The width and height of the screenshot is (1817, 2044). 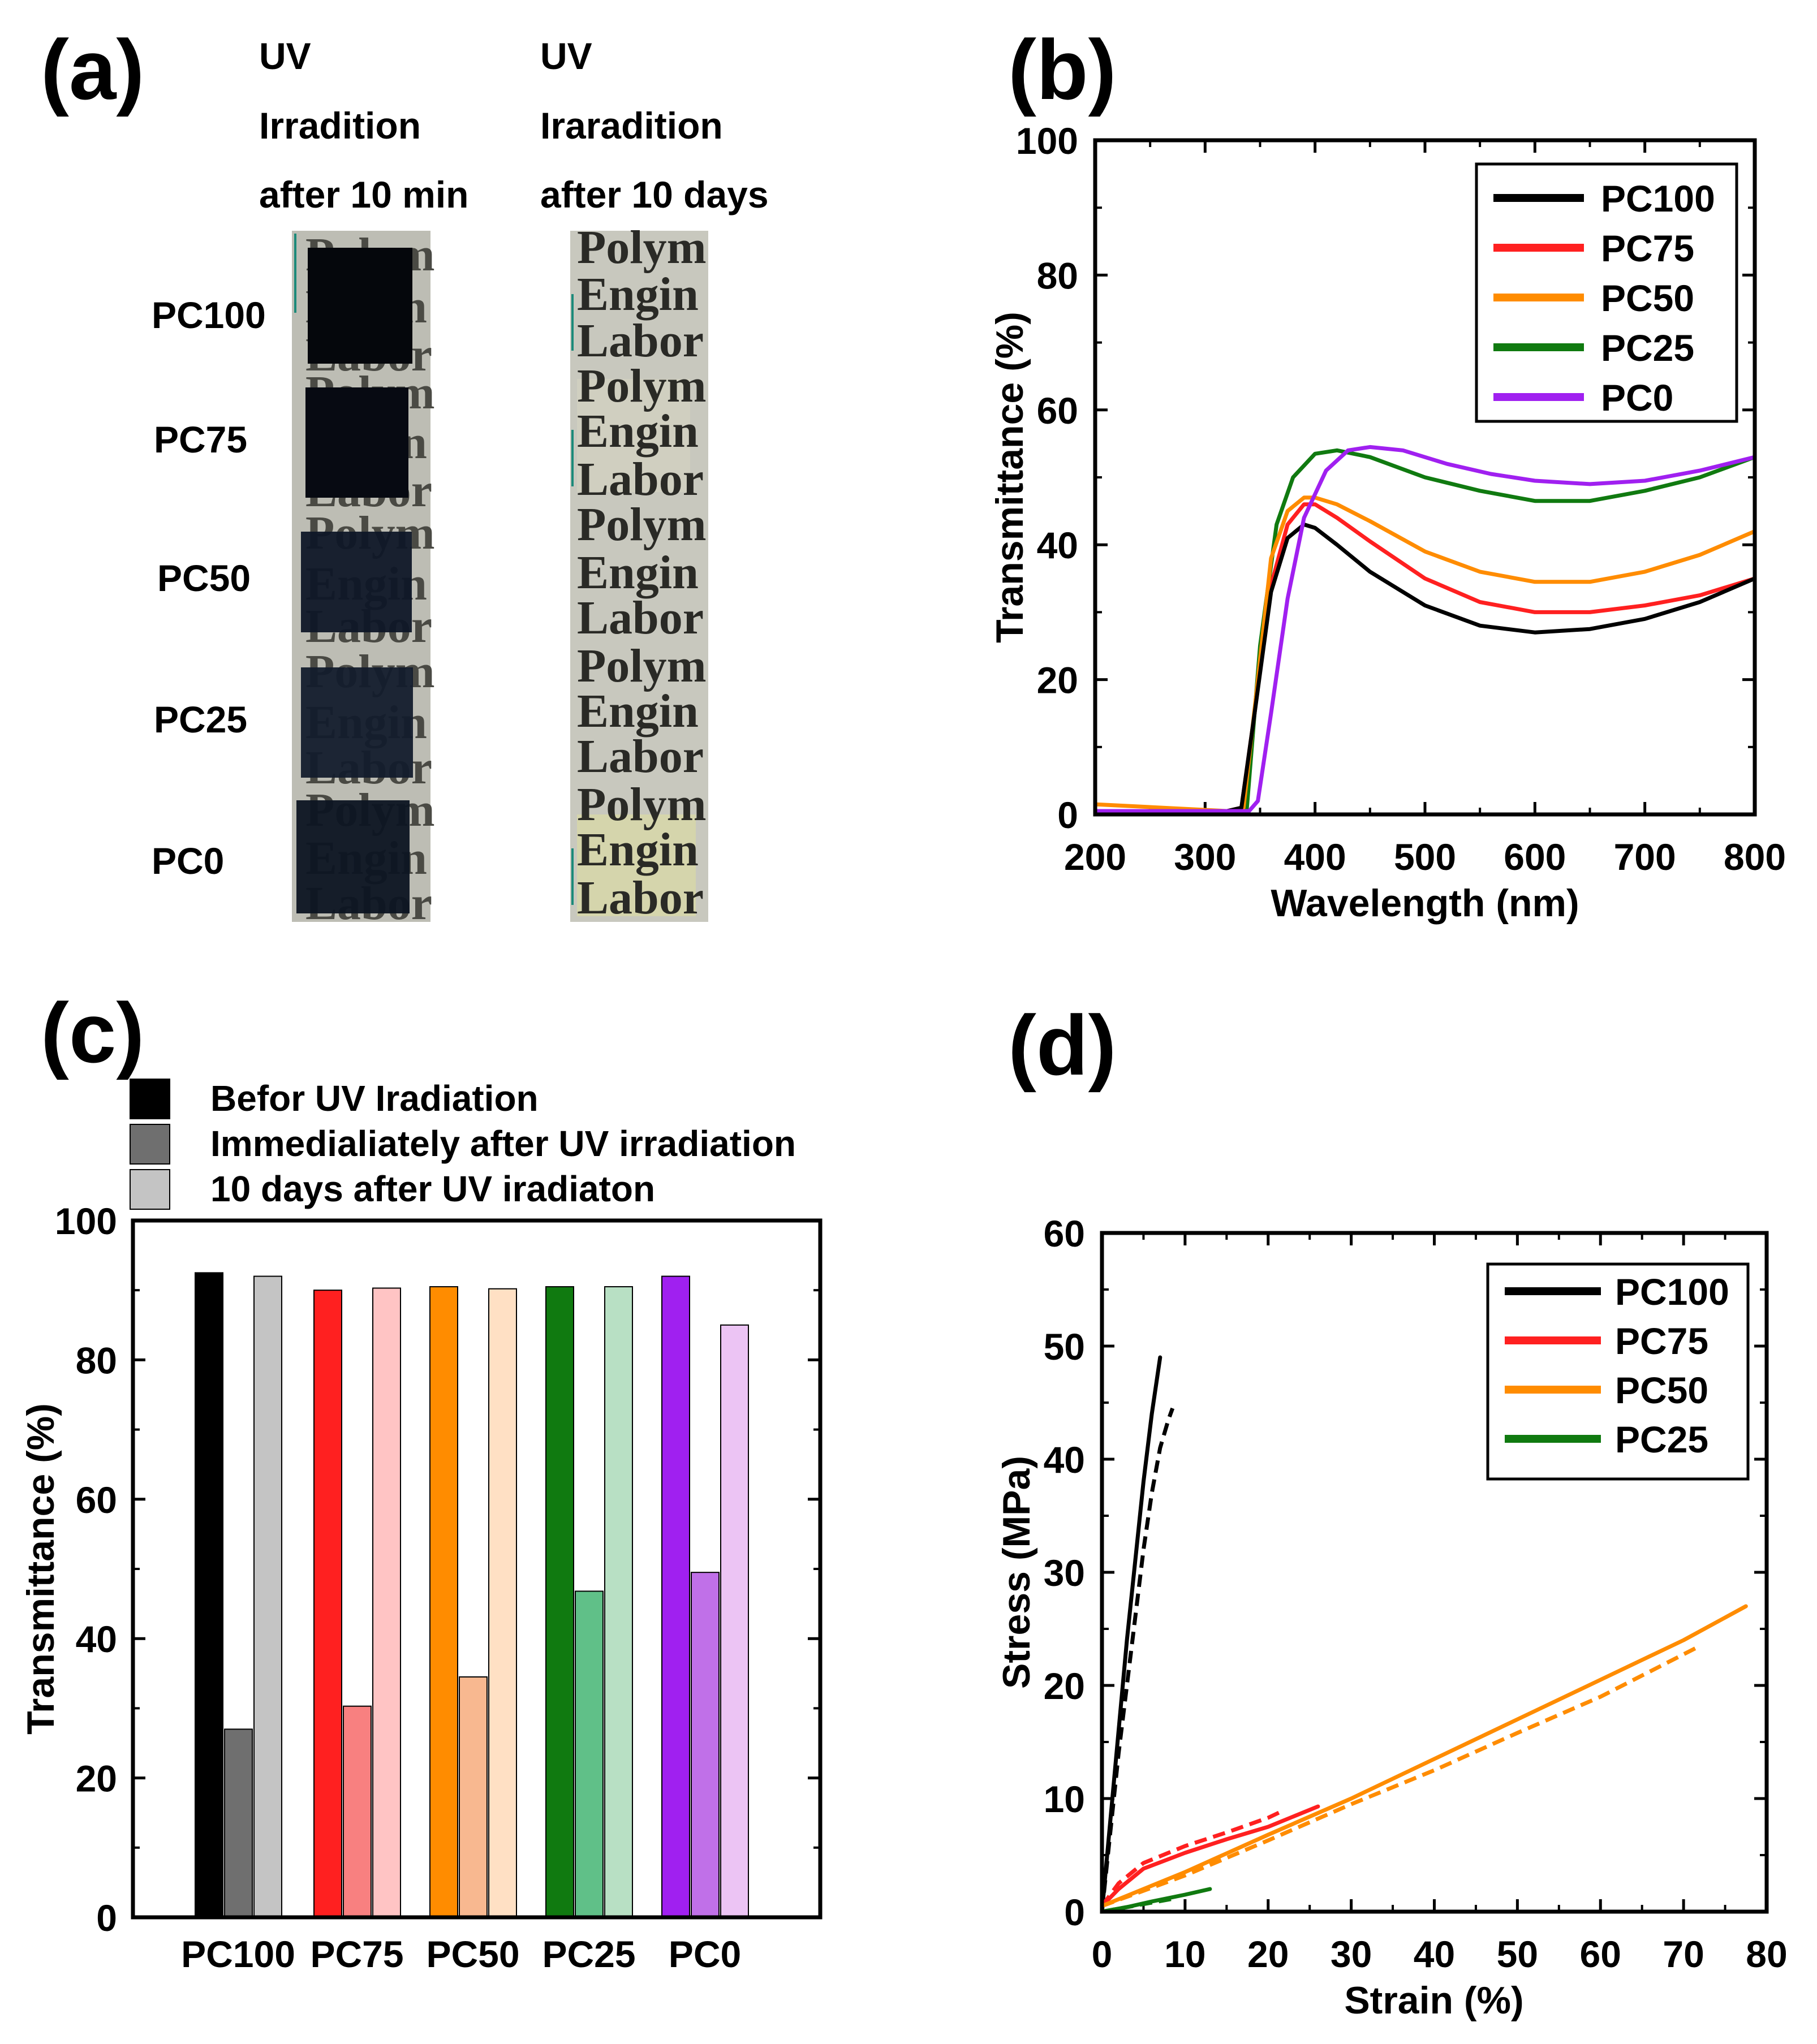 I want to click on sample-square-pc0-dark, so click(x=353, y=856).